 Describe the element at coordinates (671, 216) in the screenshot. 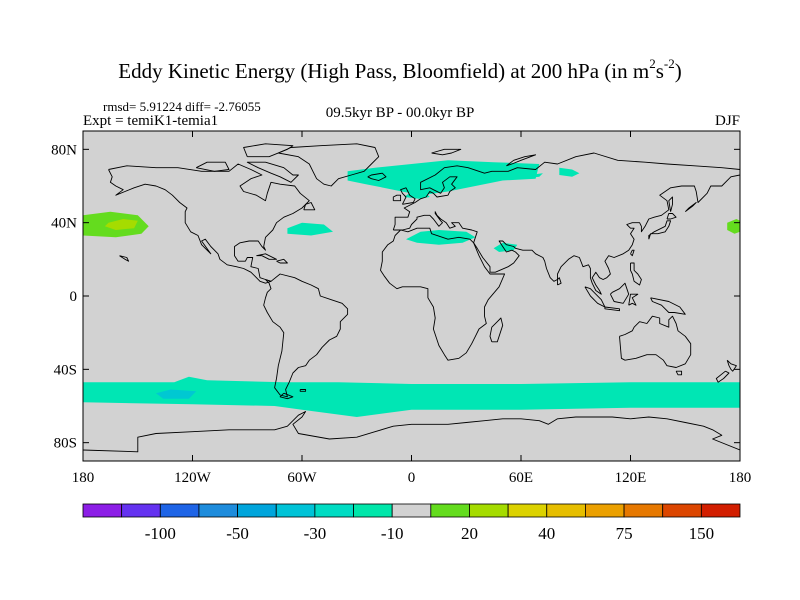

I see `coastline-hokkaido` at that location.